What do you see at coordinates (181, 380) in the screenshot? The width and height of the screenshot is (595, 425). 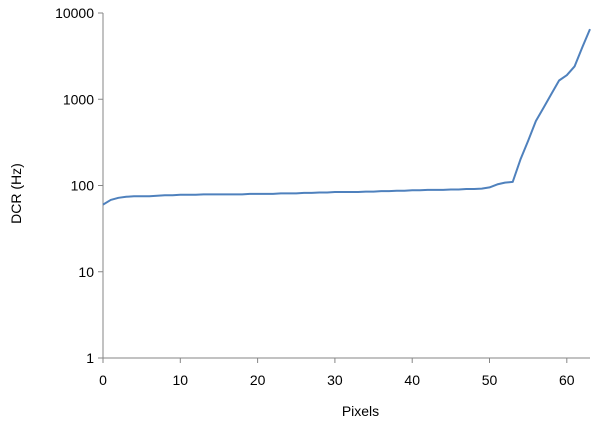 I see `x-tick-label: 10` at bounding box center [181, 380].